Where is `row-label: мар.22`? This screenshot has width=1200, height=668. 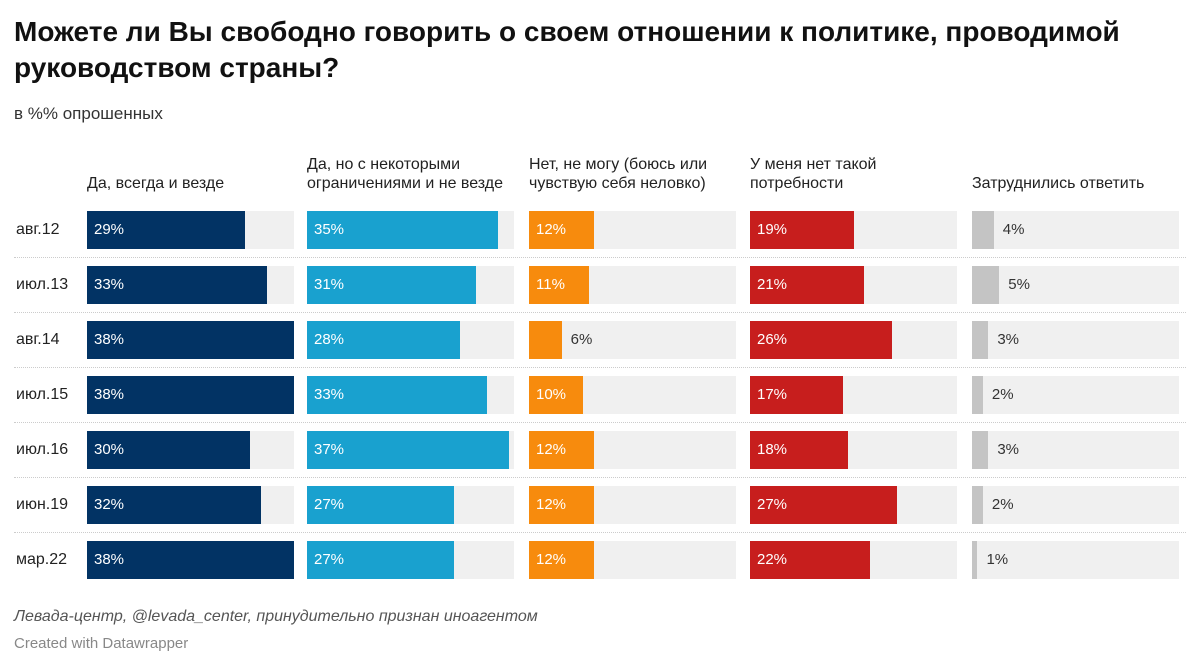 row-label: мар.22 is located at coordinates (42, 559).